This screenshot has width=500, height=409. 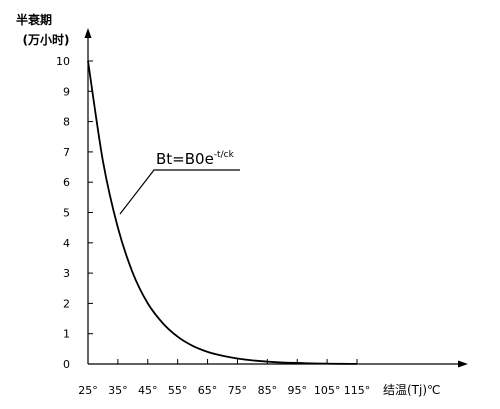 I want to click on y-tick-label: 10, so click(x=63, y=61).